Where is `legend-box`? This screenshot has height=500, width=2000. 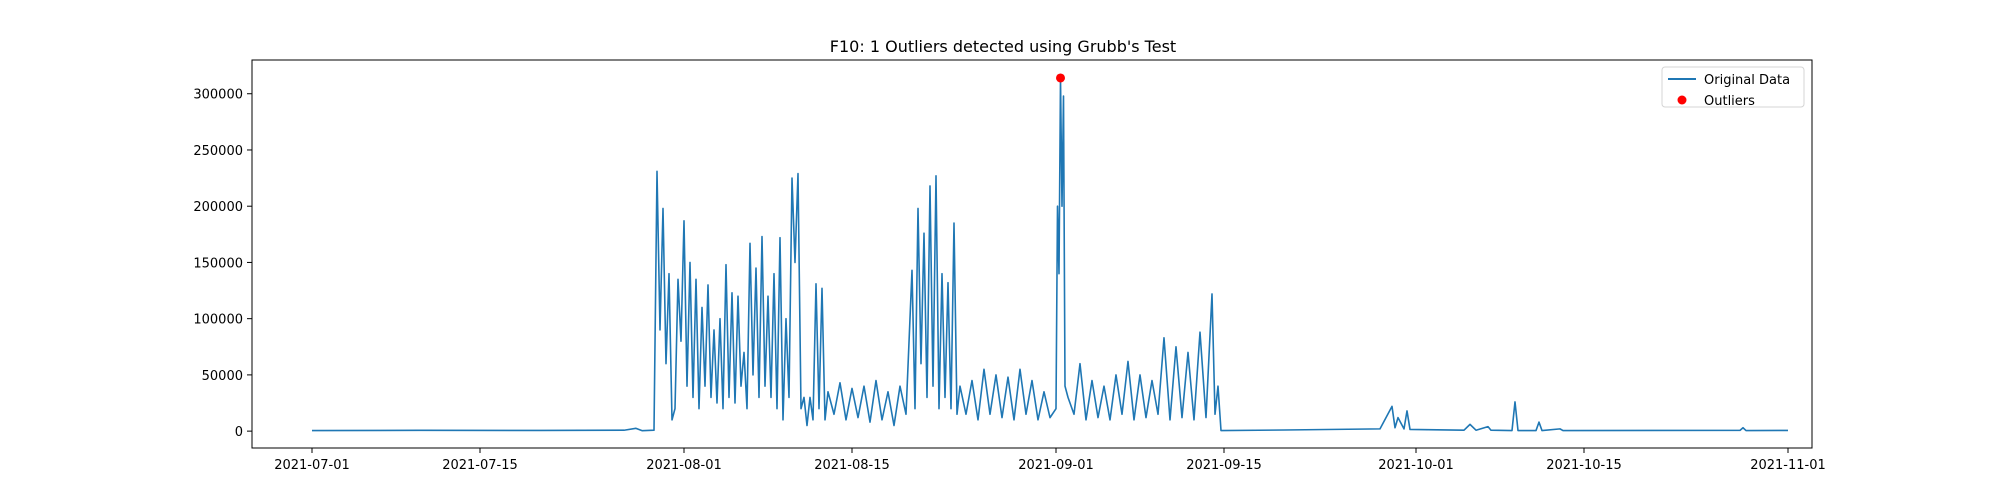 legend-box is located at coordinates (1733, 87).